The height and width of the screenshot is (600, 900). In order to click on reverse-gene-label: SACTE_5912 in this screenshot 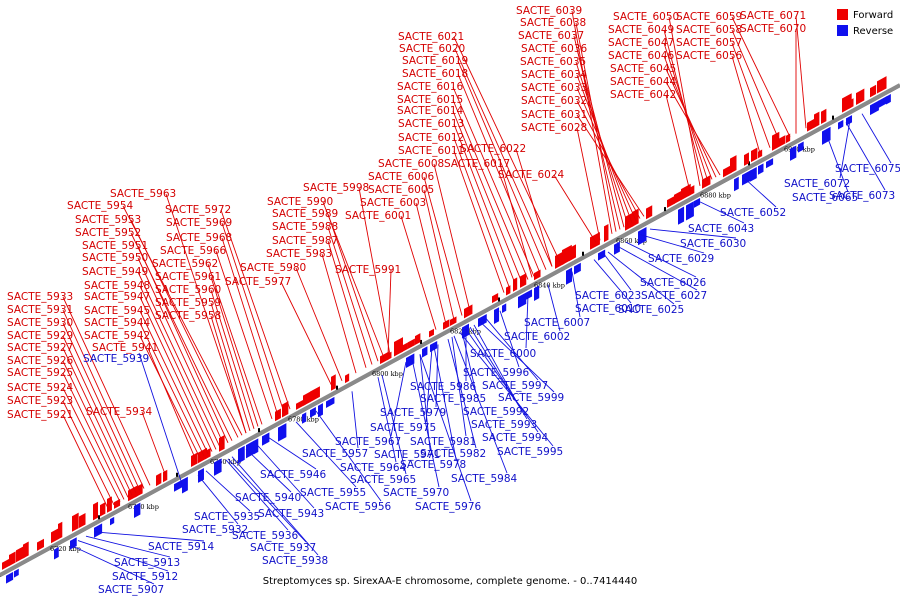, I will do `click(145, 577)`.